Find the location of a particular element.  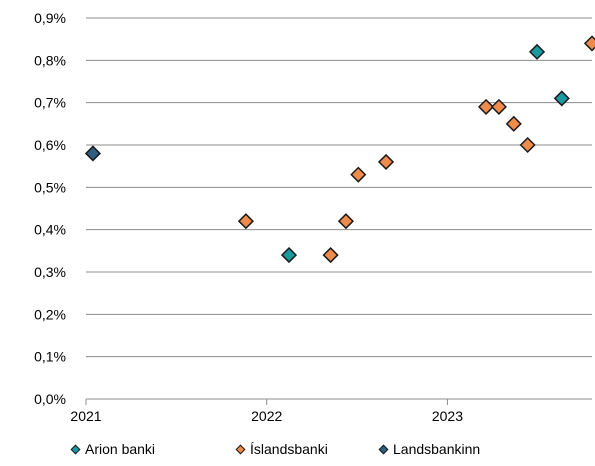

y-tick-label: 0,1% is located at coordinates (50, 357).